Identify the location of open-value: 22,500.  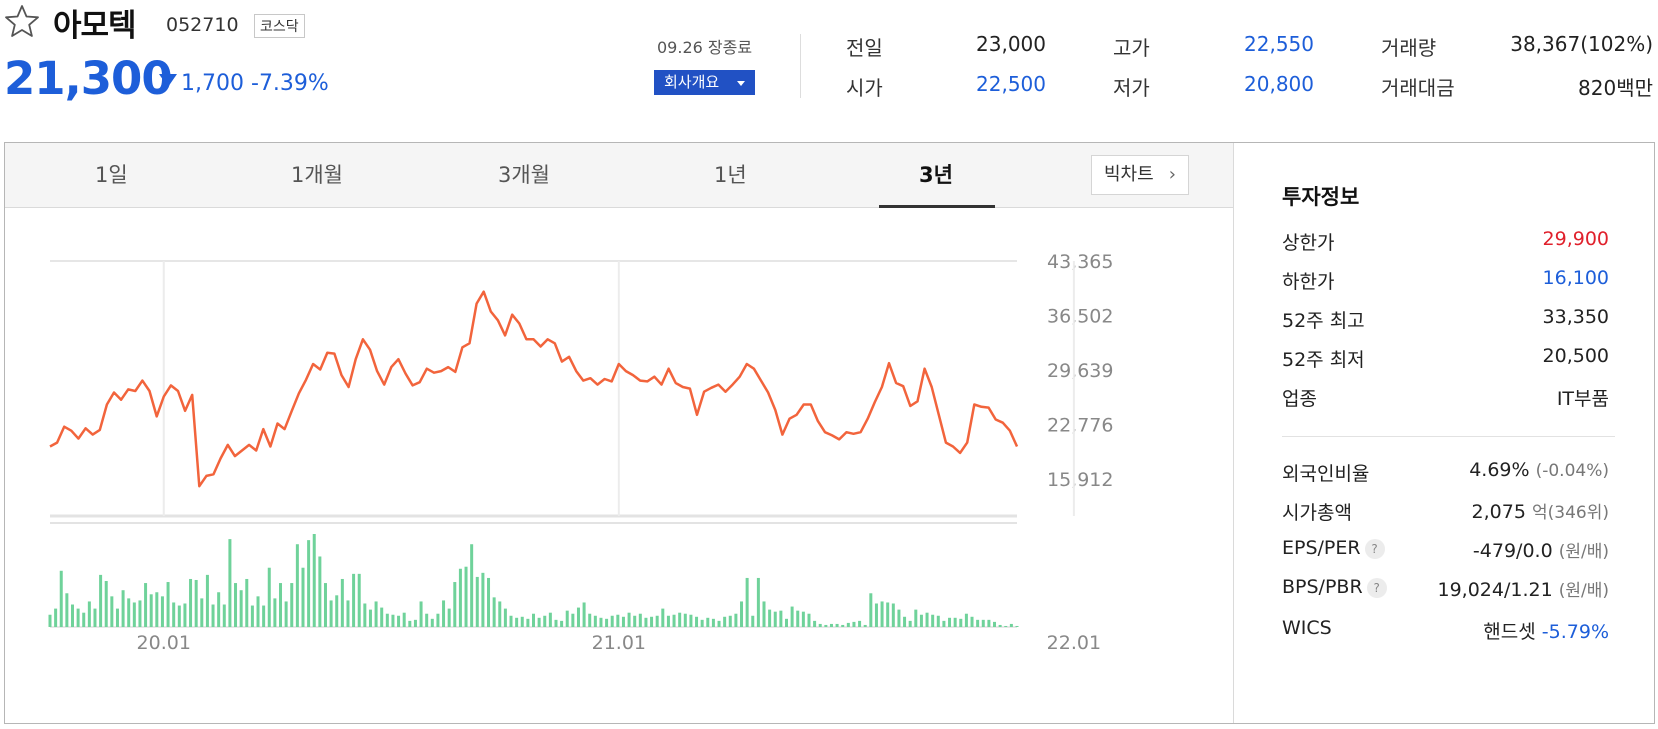
(1011, 84).